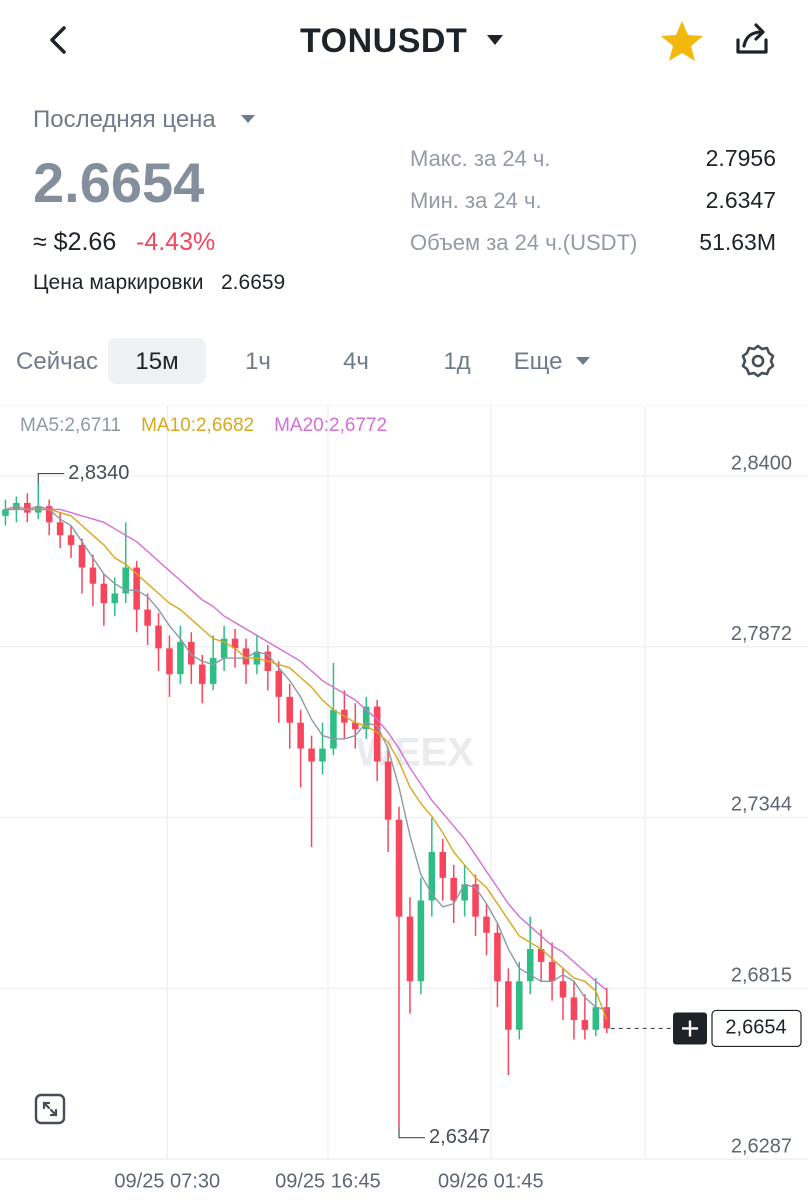 The image size is (808, 1200). I want to click on x-tick-label: 09/25 16:45, so click(328, 1181).